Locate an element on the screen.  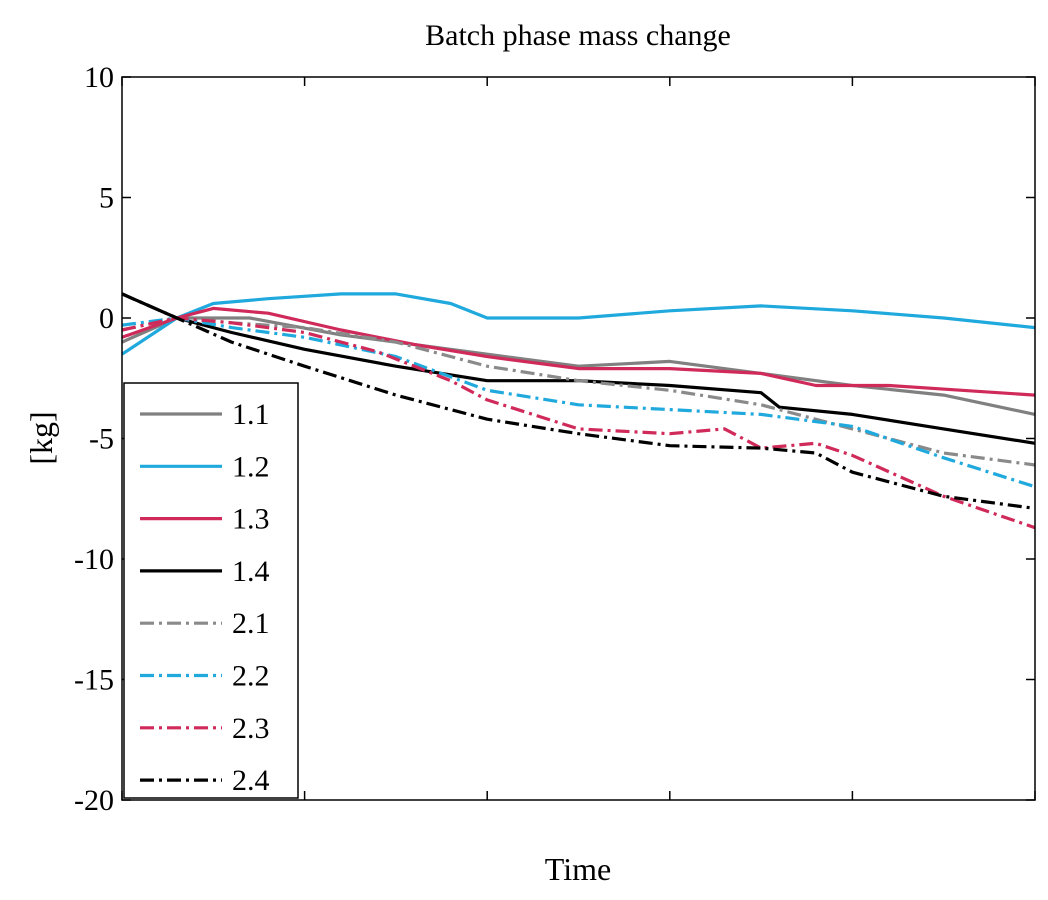
y-tick-label: 0 is located at coordinates (106, 318).